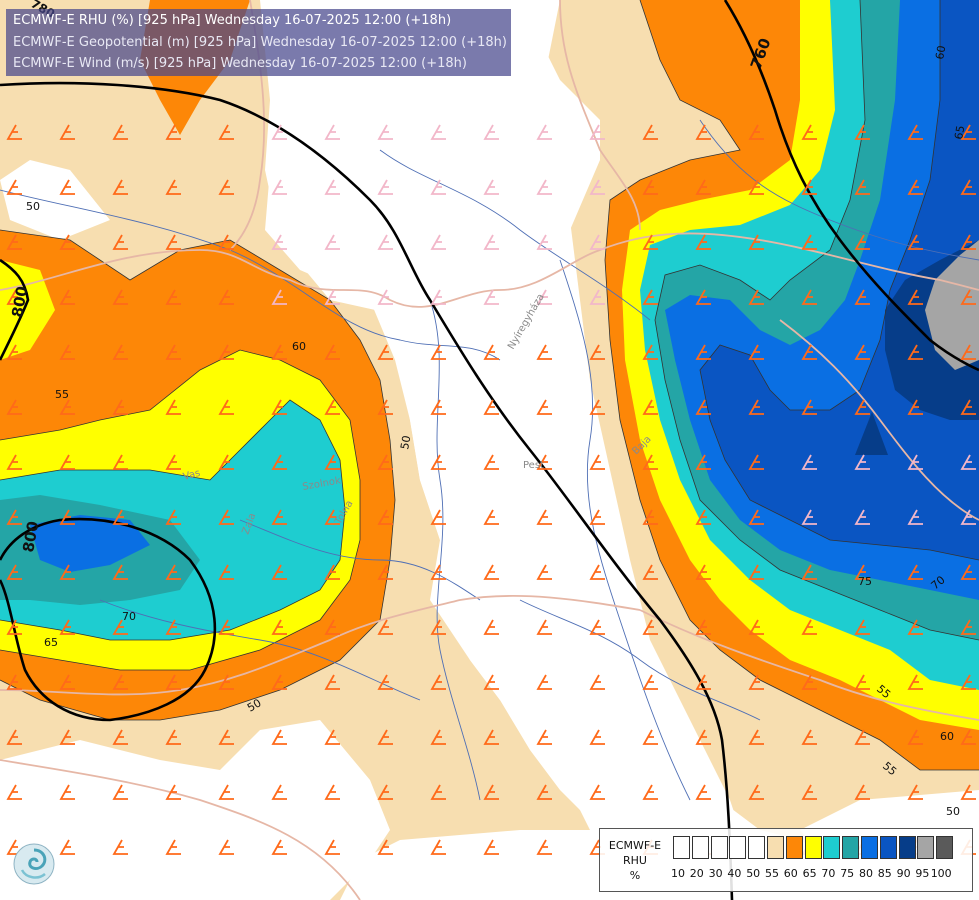  What do you see at coordinates (62, 394) in the screenshot?
I see `rhu-contour-label: 55` at bounding box center [62, 394].